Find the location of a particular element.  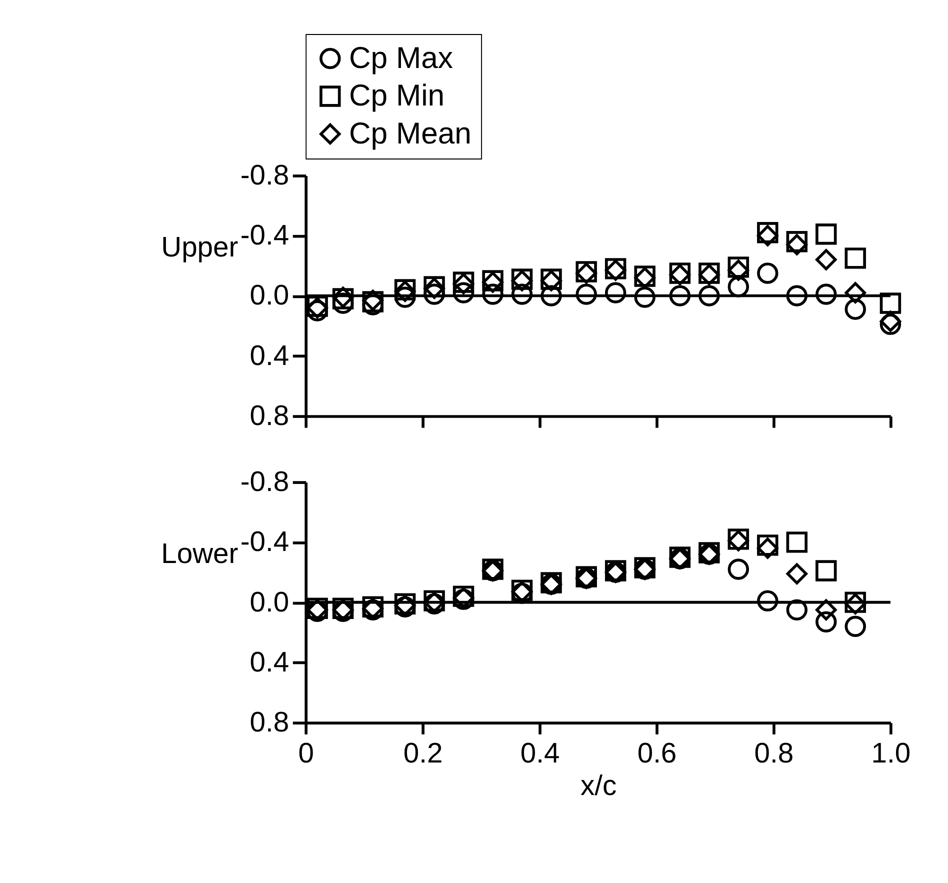

legend-label: Cp Min is located at coordinates (397, 96).